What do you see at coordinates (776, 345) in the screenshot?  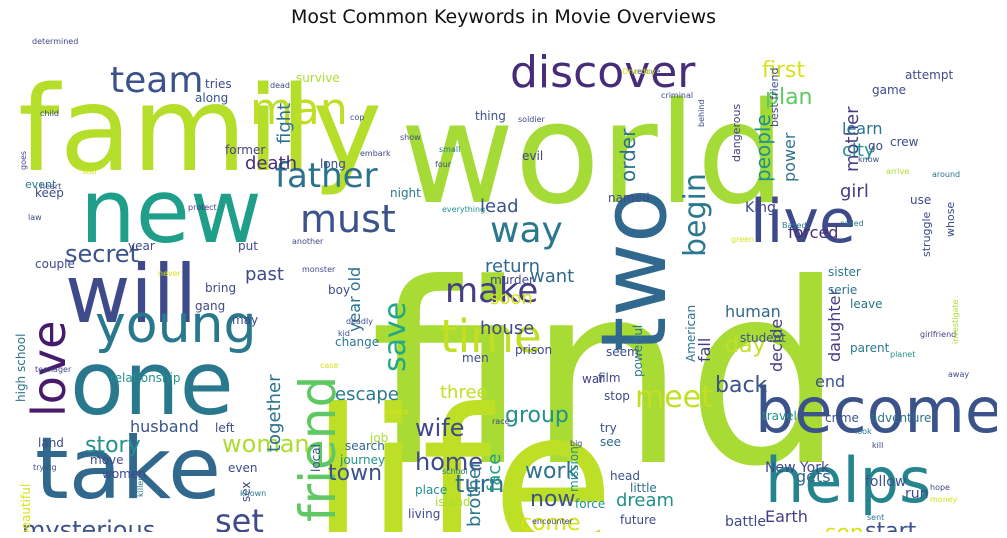 I see `word-decide: decide` at bounding box center [776, 345].